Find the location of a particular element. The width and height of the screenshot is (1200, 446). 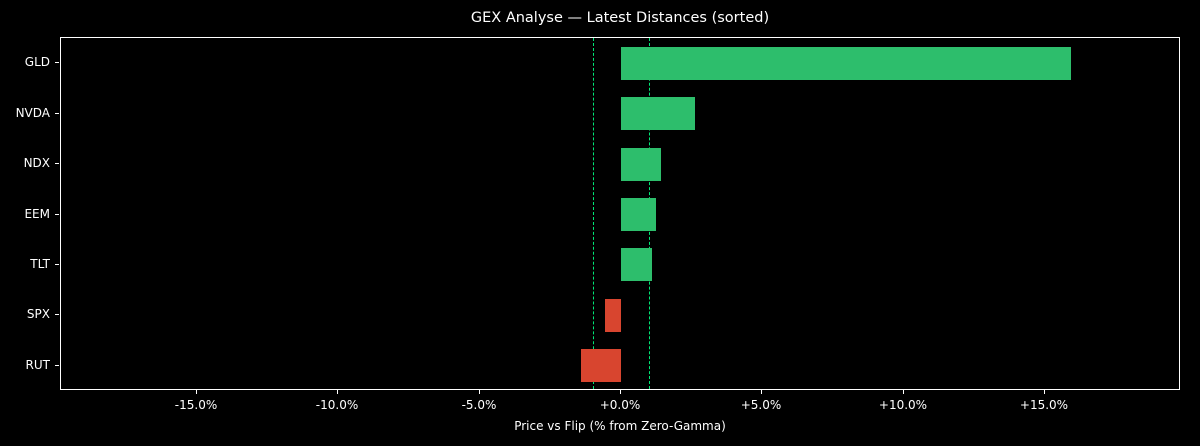

x-axis-label: Price vs Flip (% from Zero-Gamma) is located at coordinates (620, 426).